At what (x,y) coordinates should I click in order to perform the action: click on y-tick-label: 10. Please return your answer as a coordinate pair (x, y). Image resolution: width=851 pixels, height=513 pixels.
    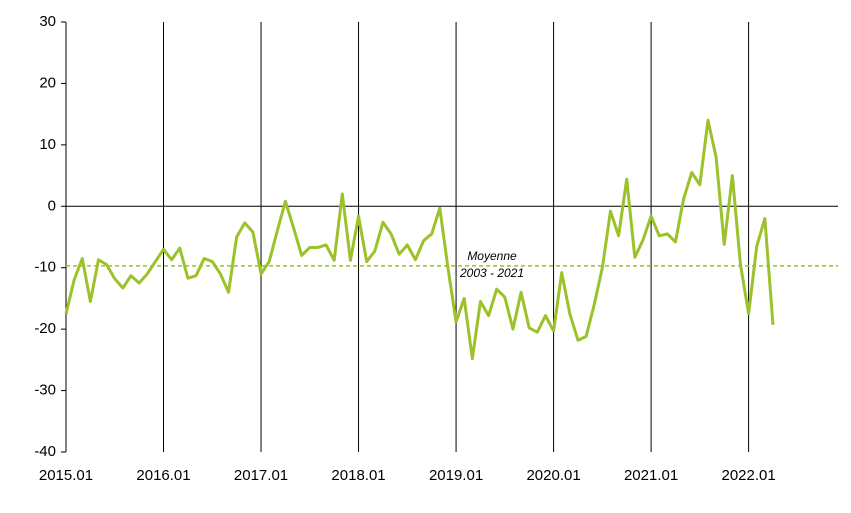
    Looking at the image, I should click on (47, 144).